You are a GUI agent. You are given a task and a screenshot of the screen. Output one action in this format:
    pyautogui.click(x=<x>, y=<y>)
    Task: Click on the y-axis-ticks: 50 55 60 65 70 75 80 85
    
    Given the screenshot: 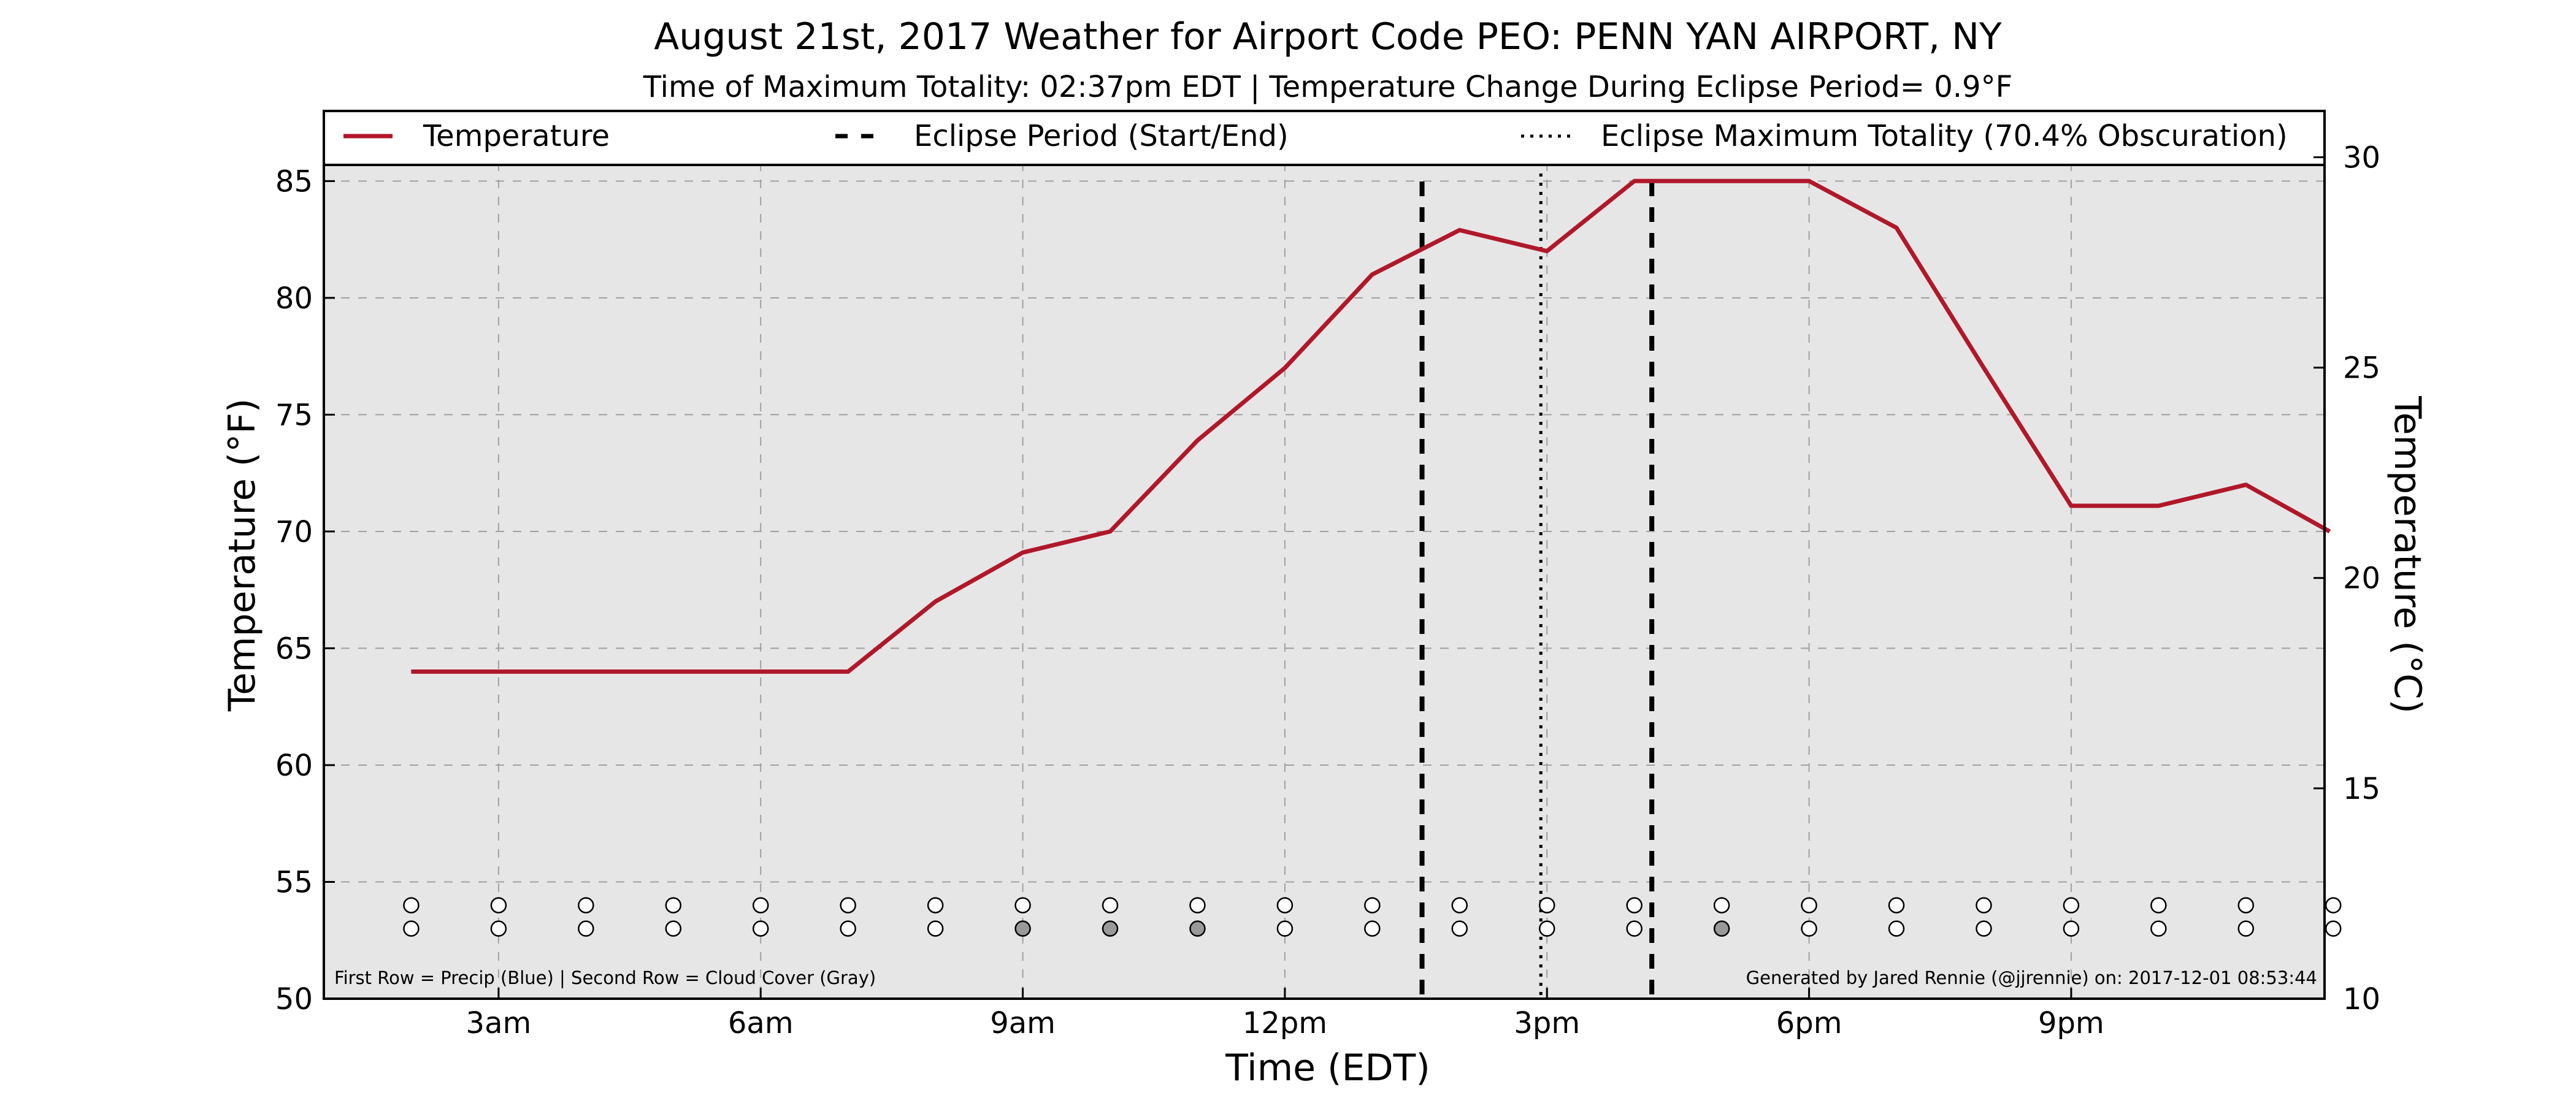 What is the action you would take?
    pyautogui.click(x=305, y=590)
    